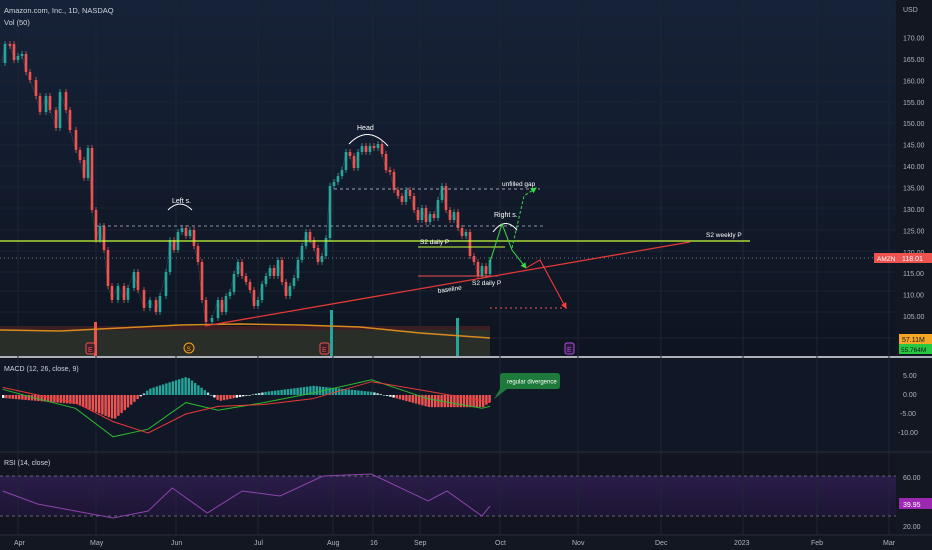 This screenshot has height=550, width=932. I want to click on event-markers: E S E E, so click(330, 348).